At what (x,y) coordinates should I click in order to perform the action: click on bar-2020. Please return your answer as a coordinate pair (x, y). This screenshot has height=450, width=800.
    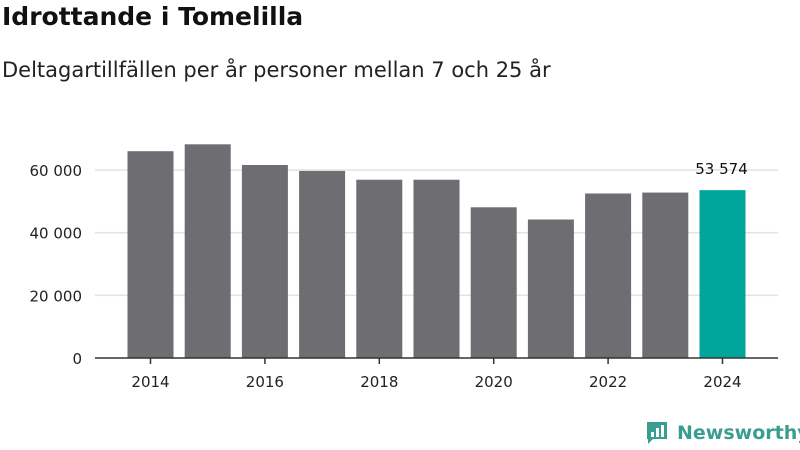
    Looking at the image, I should click on (493, 282).